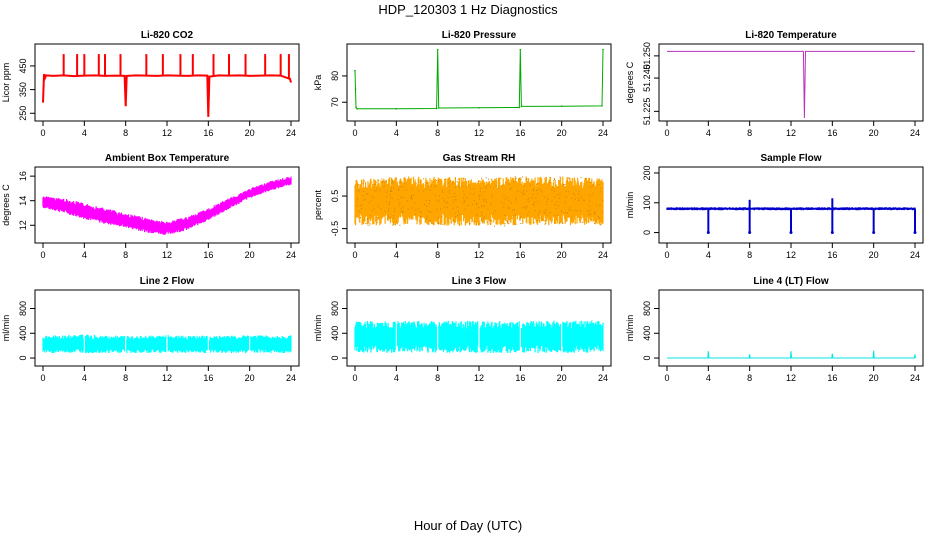 This screenshot has height=540, width=936. Describe the element at coordinates (335, 196) in the screenshot. I see `y-tick-label: 0.5` at that location.